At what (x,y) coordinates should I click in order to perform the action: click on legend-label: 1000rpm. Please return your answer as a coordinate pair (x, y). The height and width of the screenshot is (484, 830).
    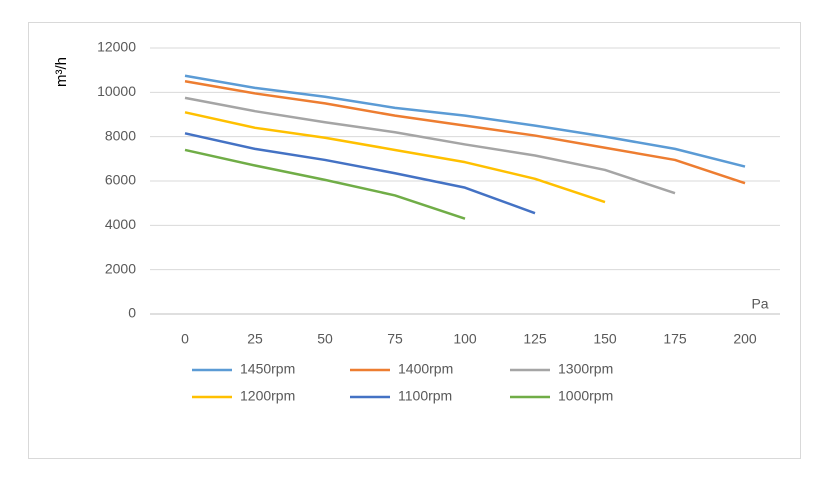
    Looking at the image, I should click on (585, 396).